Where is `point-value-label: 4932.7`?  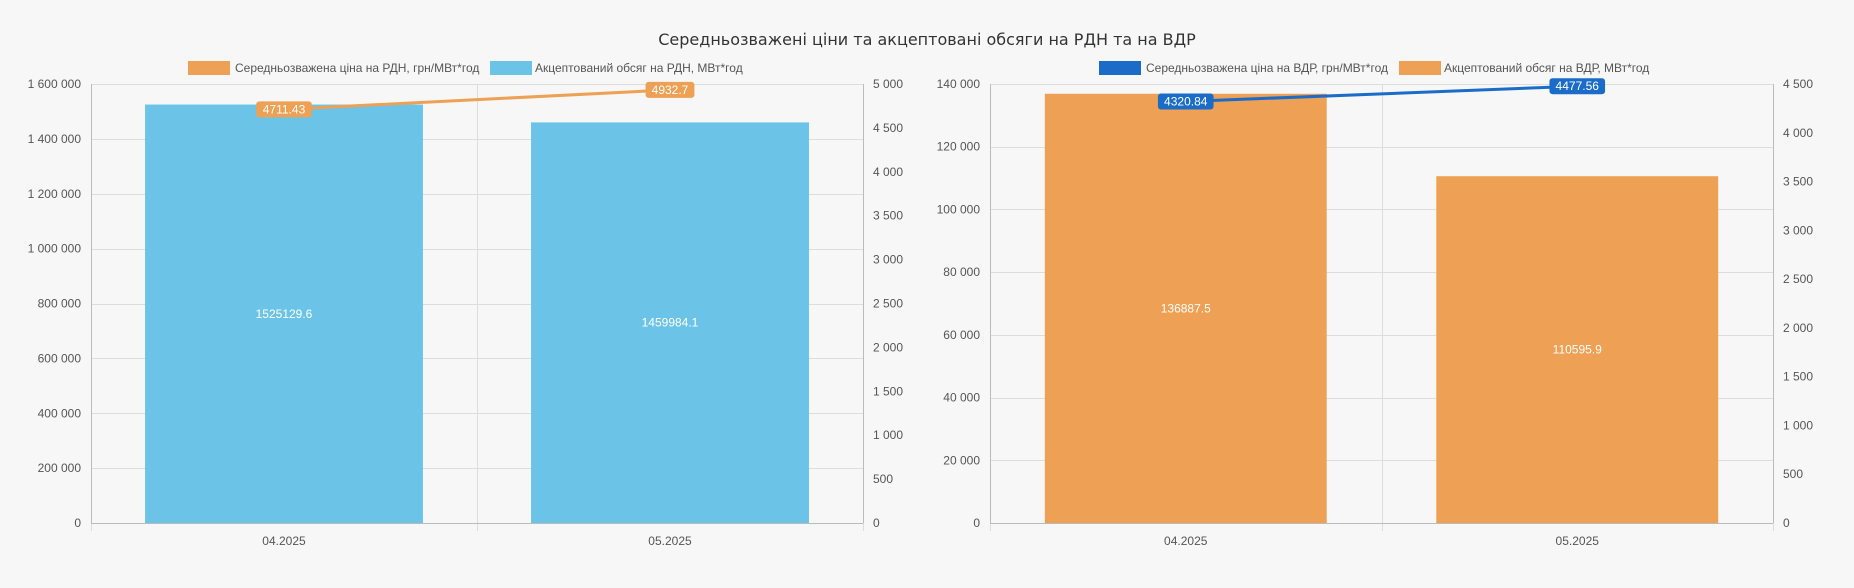
point-value-label: 4932.7 is located at coordinates (670, 90).